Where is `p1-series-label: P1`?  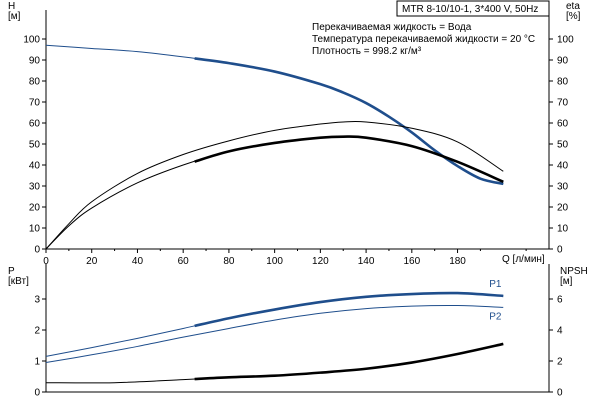 p1-series-label: P1 is located at coordinates (495, 284).